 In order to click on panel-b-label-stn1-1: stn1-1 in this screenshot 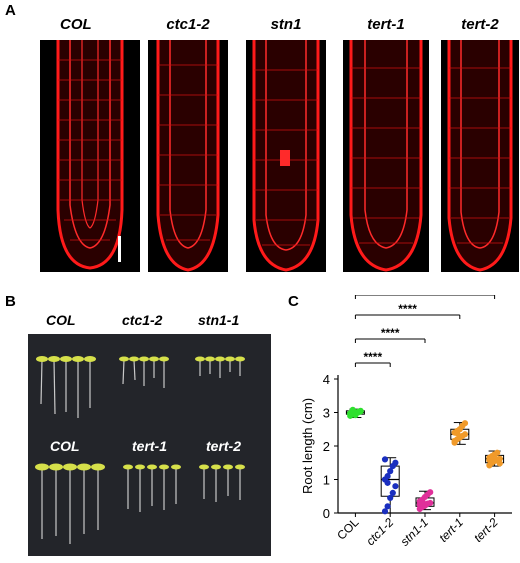, I will do `click(219, 320)`.